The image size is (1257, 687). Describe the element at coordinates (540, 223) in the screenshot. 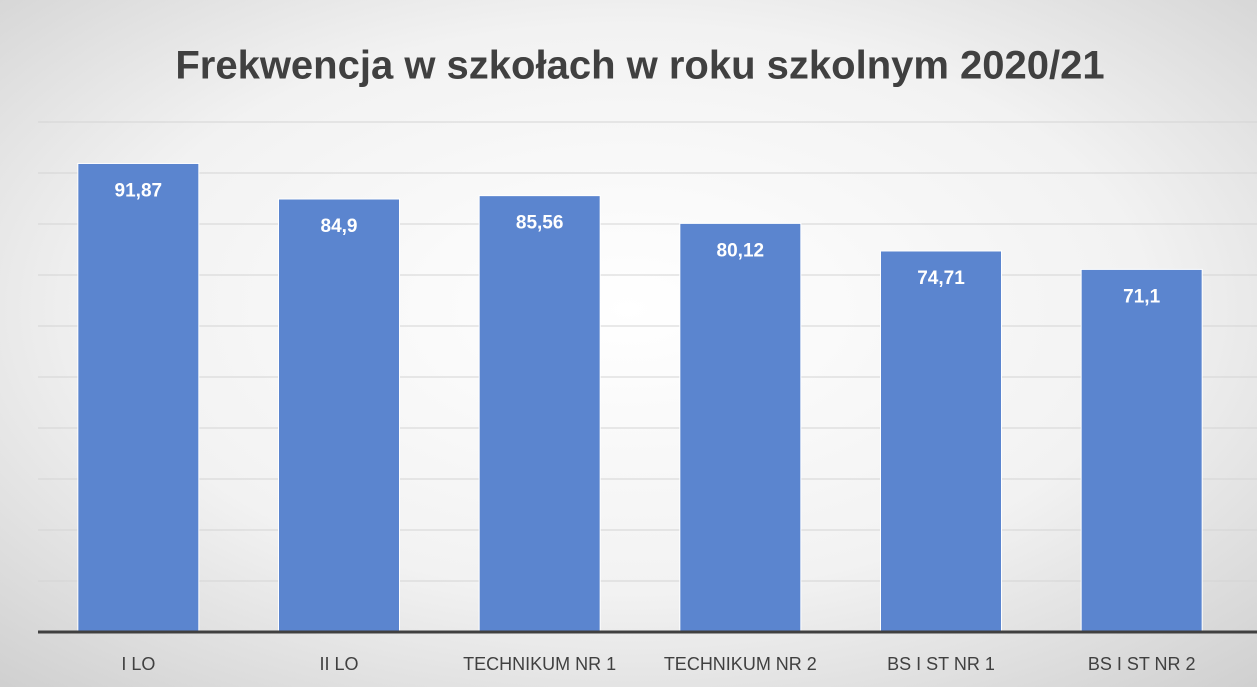

I see `value-label: 85,56` at that location.